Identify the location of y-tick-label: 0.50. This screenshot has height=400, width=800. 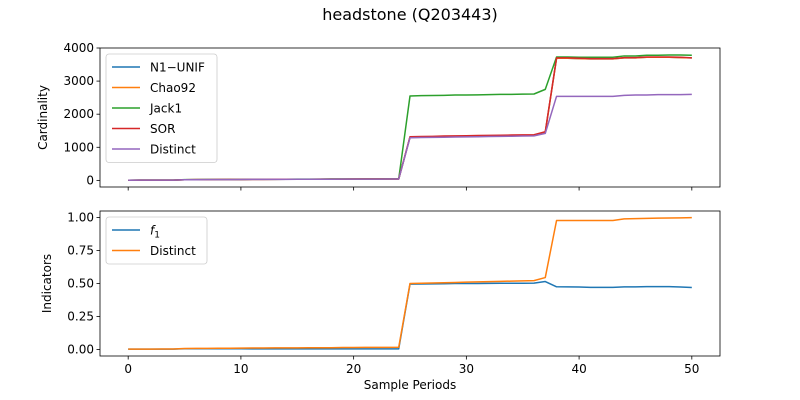
(80, 284).